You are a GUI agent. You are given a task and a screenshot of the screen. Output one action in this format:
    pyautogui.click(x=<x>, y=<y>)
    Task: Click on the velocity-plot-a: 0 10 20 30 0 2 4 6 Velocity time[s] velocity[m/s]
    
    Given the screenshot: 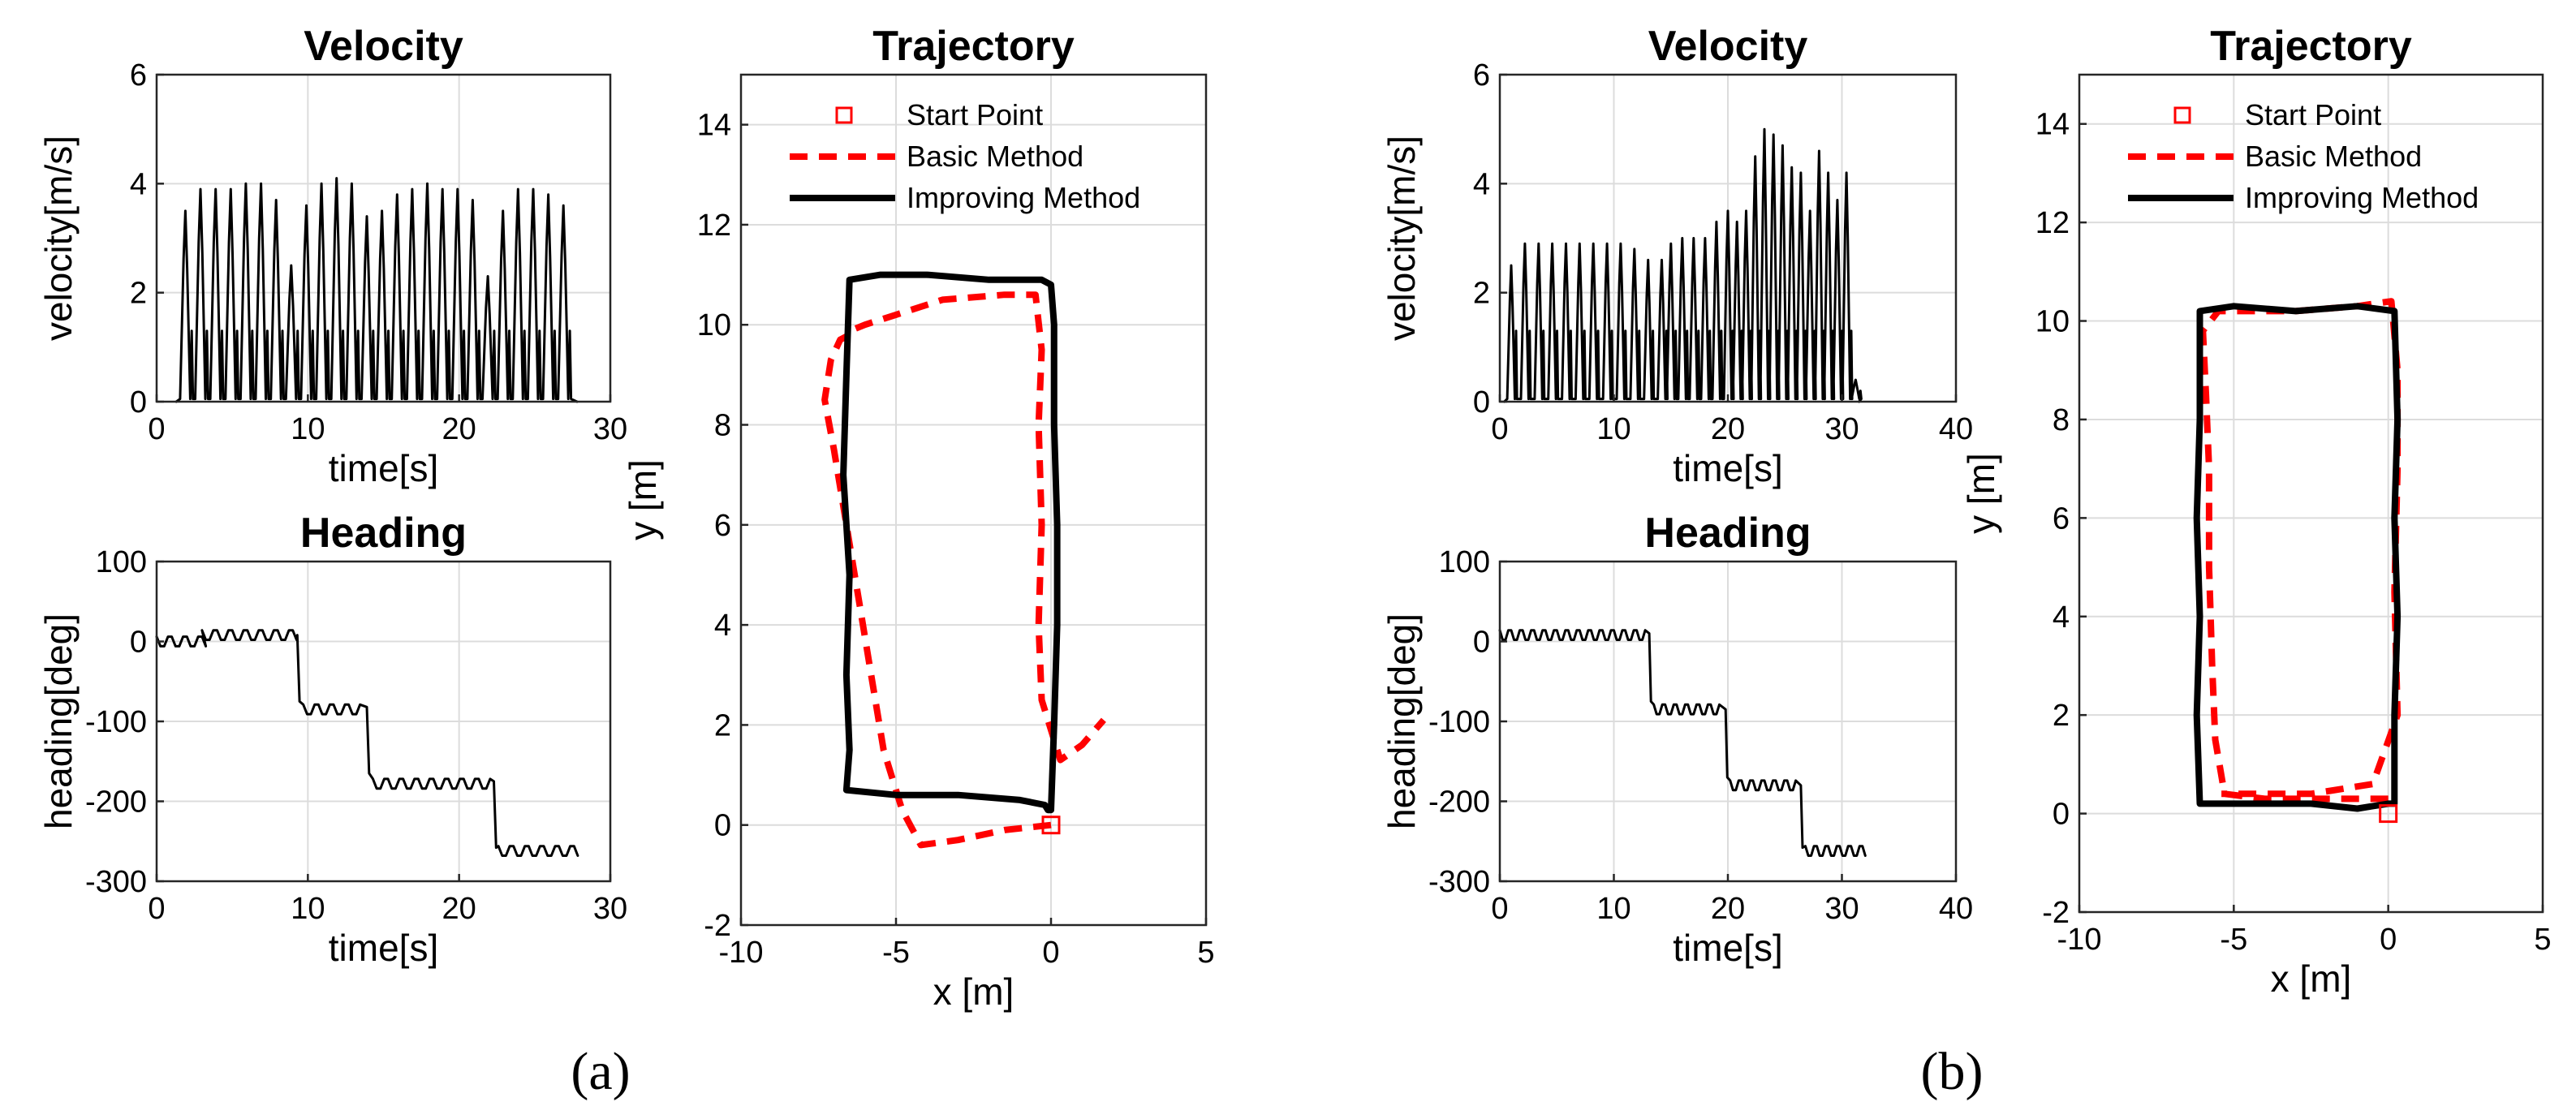 What is the action you would take?
    pyautogui.click(x=332, y=256)
    